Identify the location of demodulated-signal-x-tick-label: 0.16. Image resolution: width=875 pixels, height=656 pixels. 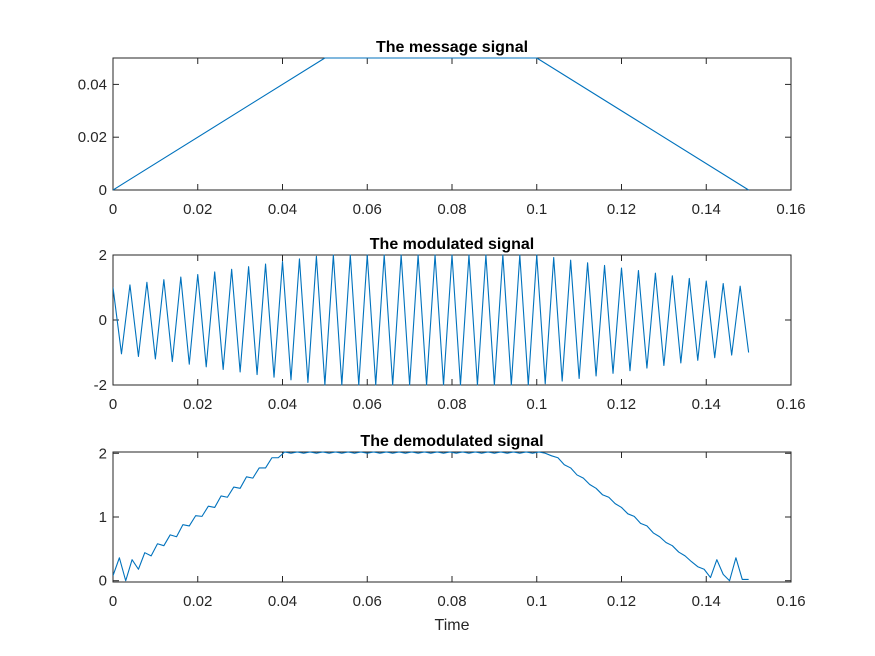
(790, 601).